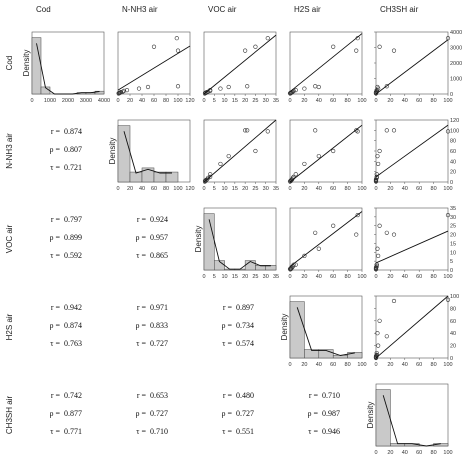 Image resolution: width=474 pixels, height=474 pixels. What do you see at coordinates (240, 63) in the screenshot?
I see `panel-frame` at bounding box center [240, 63].